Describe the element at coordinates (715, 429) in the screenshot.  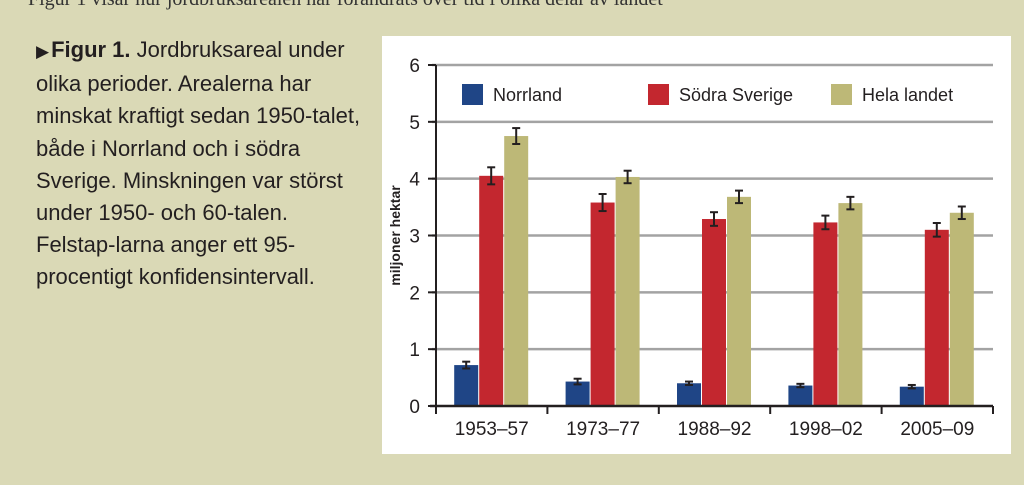
I see `x-tick-label: 1988–92` at that location.